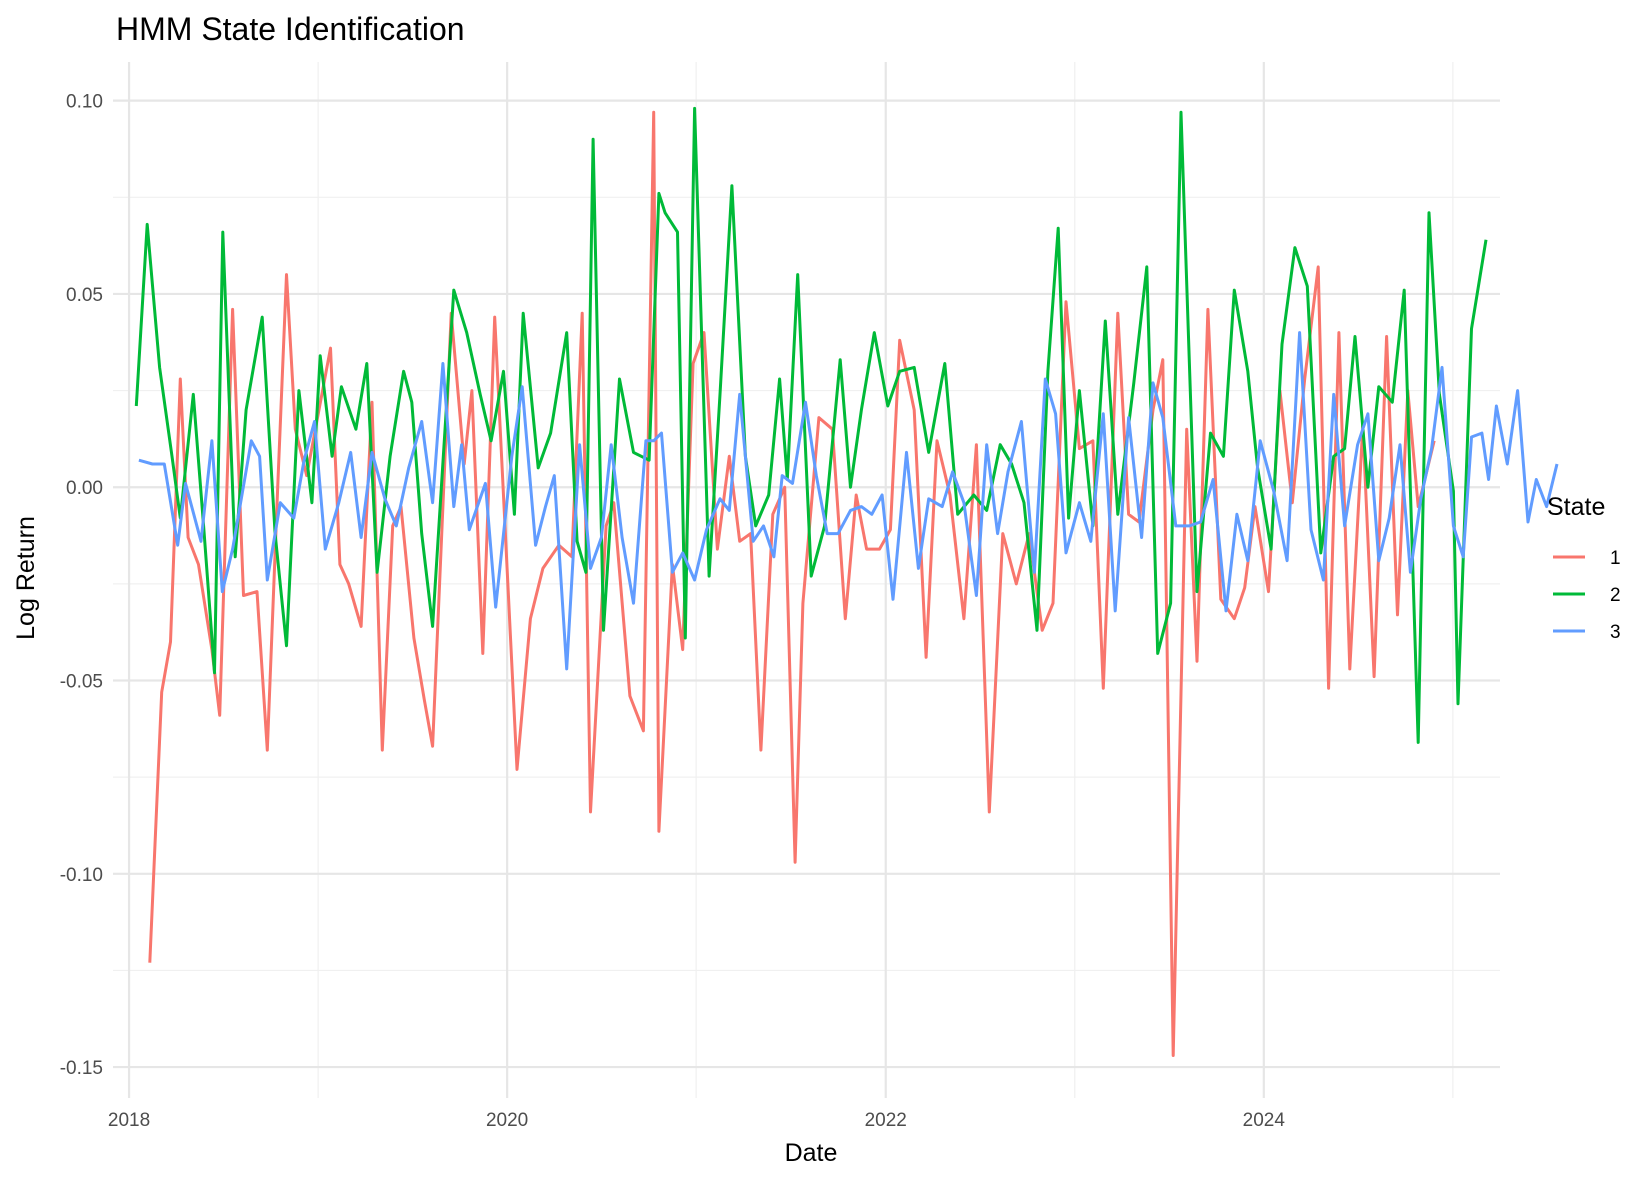 This screenshot has width=1638, height=1181. Describe the element at coordinates (696, 1120) in the screenshot. I see `x-axis-tick-labels: 2018 2020 2022 2024` at that location.